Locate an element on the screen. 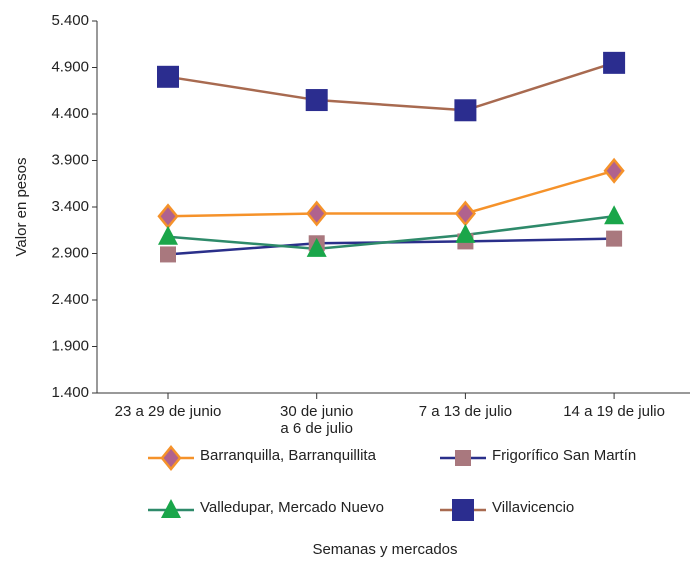 This screenshot has width=694, height=561. y-tick-label: 3.900 is located at coordinates (70, 159).